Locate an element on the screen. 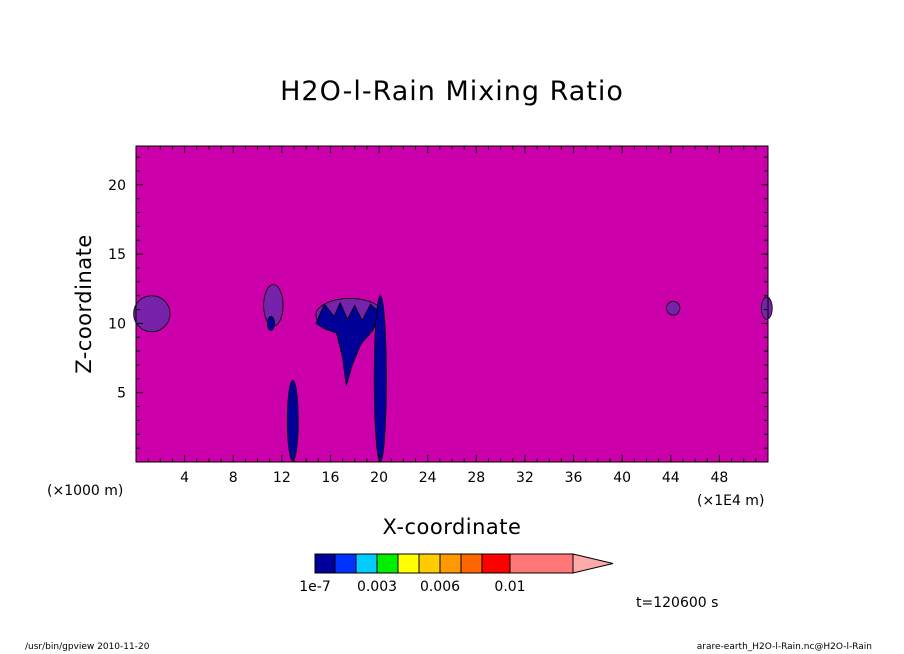 The width and height of the screenshot is (904, 654). x-tick-label: 48 is located at coordinates (719, 478).